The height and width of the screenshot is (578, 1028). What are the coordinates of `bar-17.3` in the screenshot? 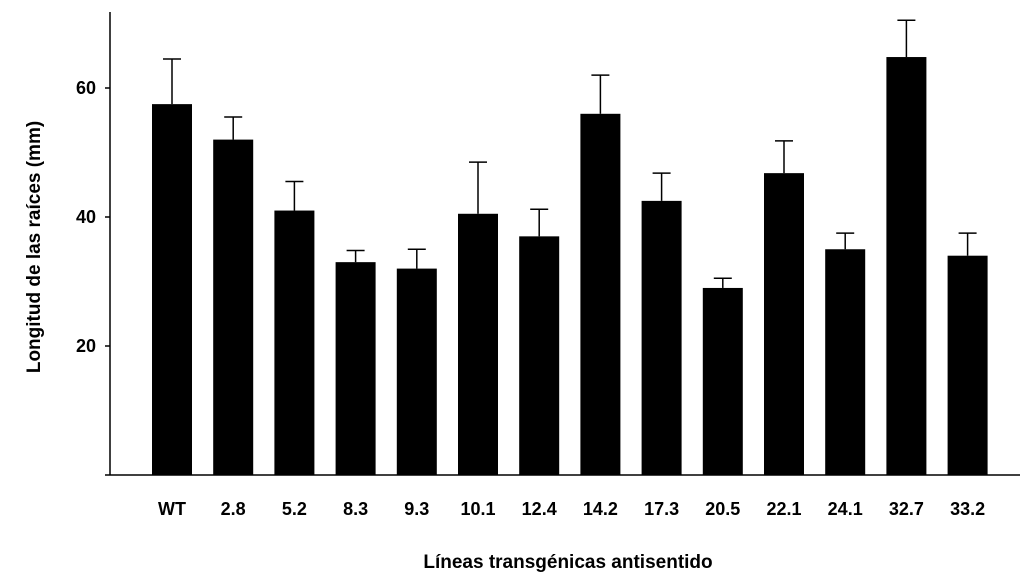 It's located at (661, 337).